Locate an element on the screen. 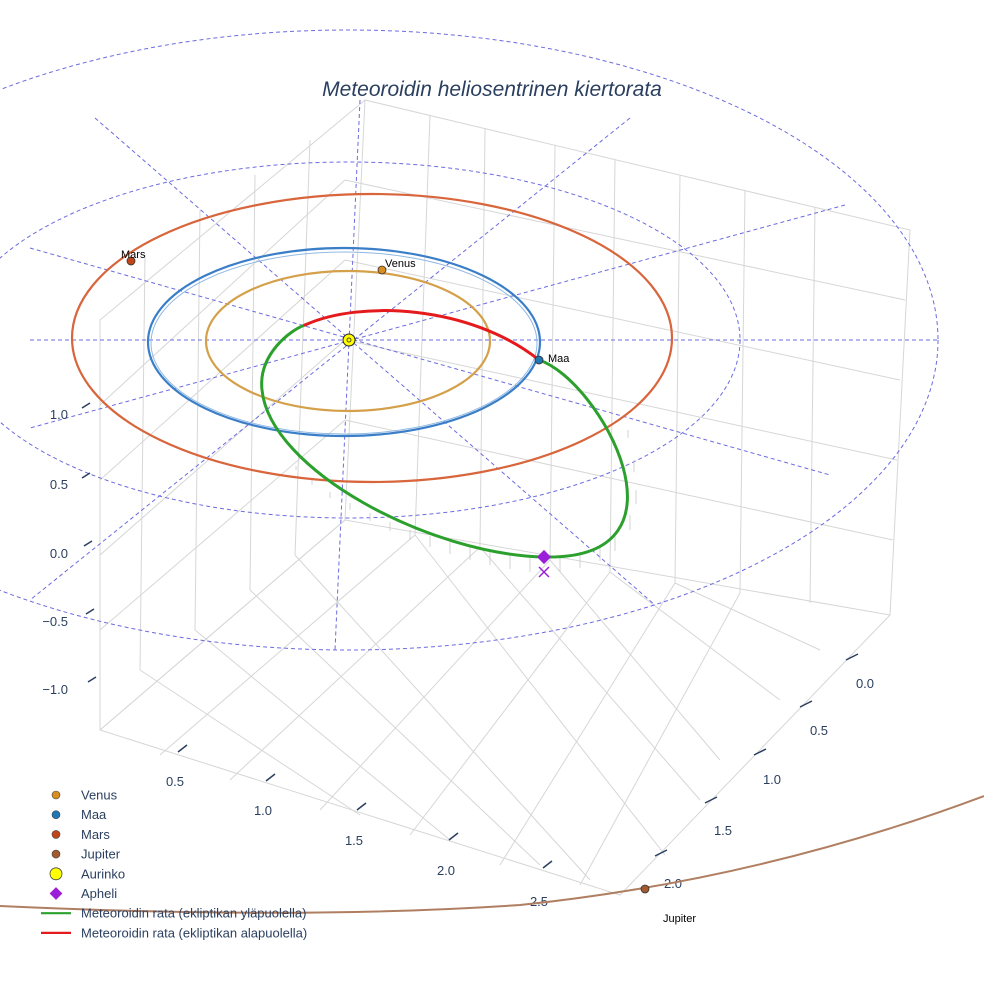 Image resolution: width=984 pixels, height=984 pixels. mars-marker is located at coordinates (131, 261).